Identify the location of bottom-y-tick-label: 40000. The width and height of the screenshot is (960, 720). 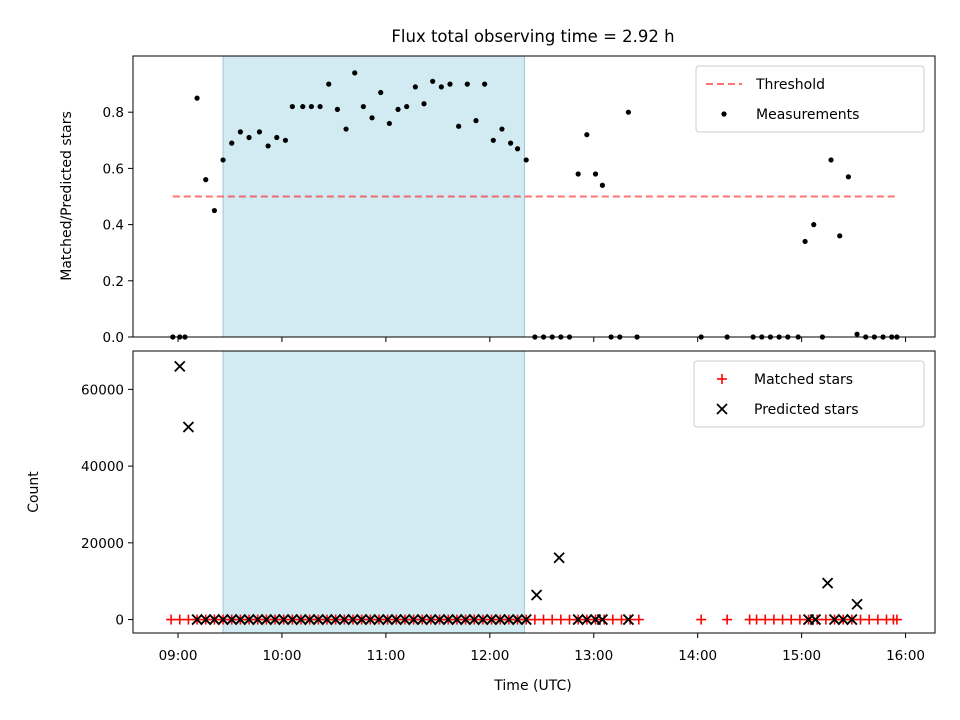
(102, 467).